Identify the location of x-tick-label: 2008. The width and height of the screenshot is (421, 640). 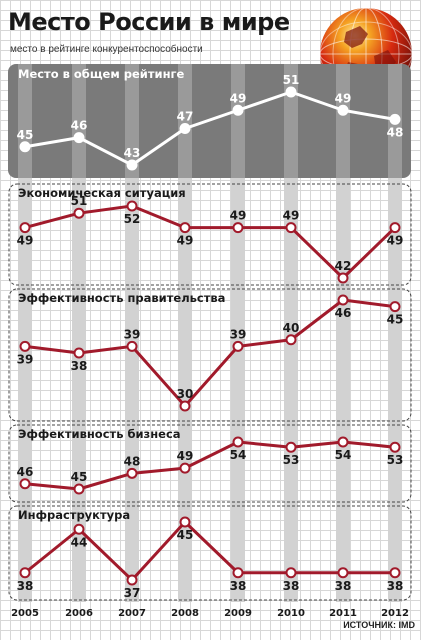
(185, 613).